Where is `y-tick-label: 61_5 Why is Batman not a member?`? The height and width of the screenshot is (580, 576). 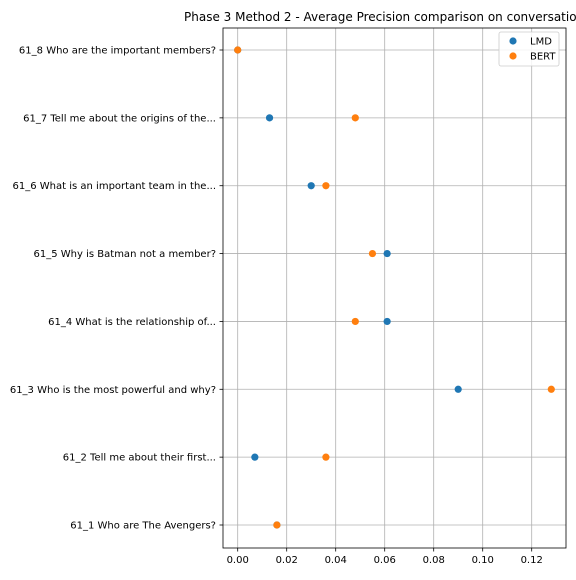 y-tick-label: 61_5 Why is Batman not a member? is located at coordinates (125, 254).